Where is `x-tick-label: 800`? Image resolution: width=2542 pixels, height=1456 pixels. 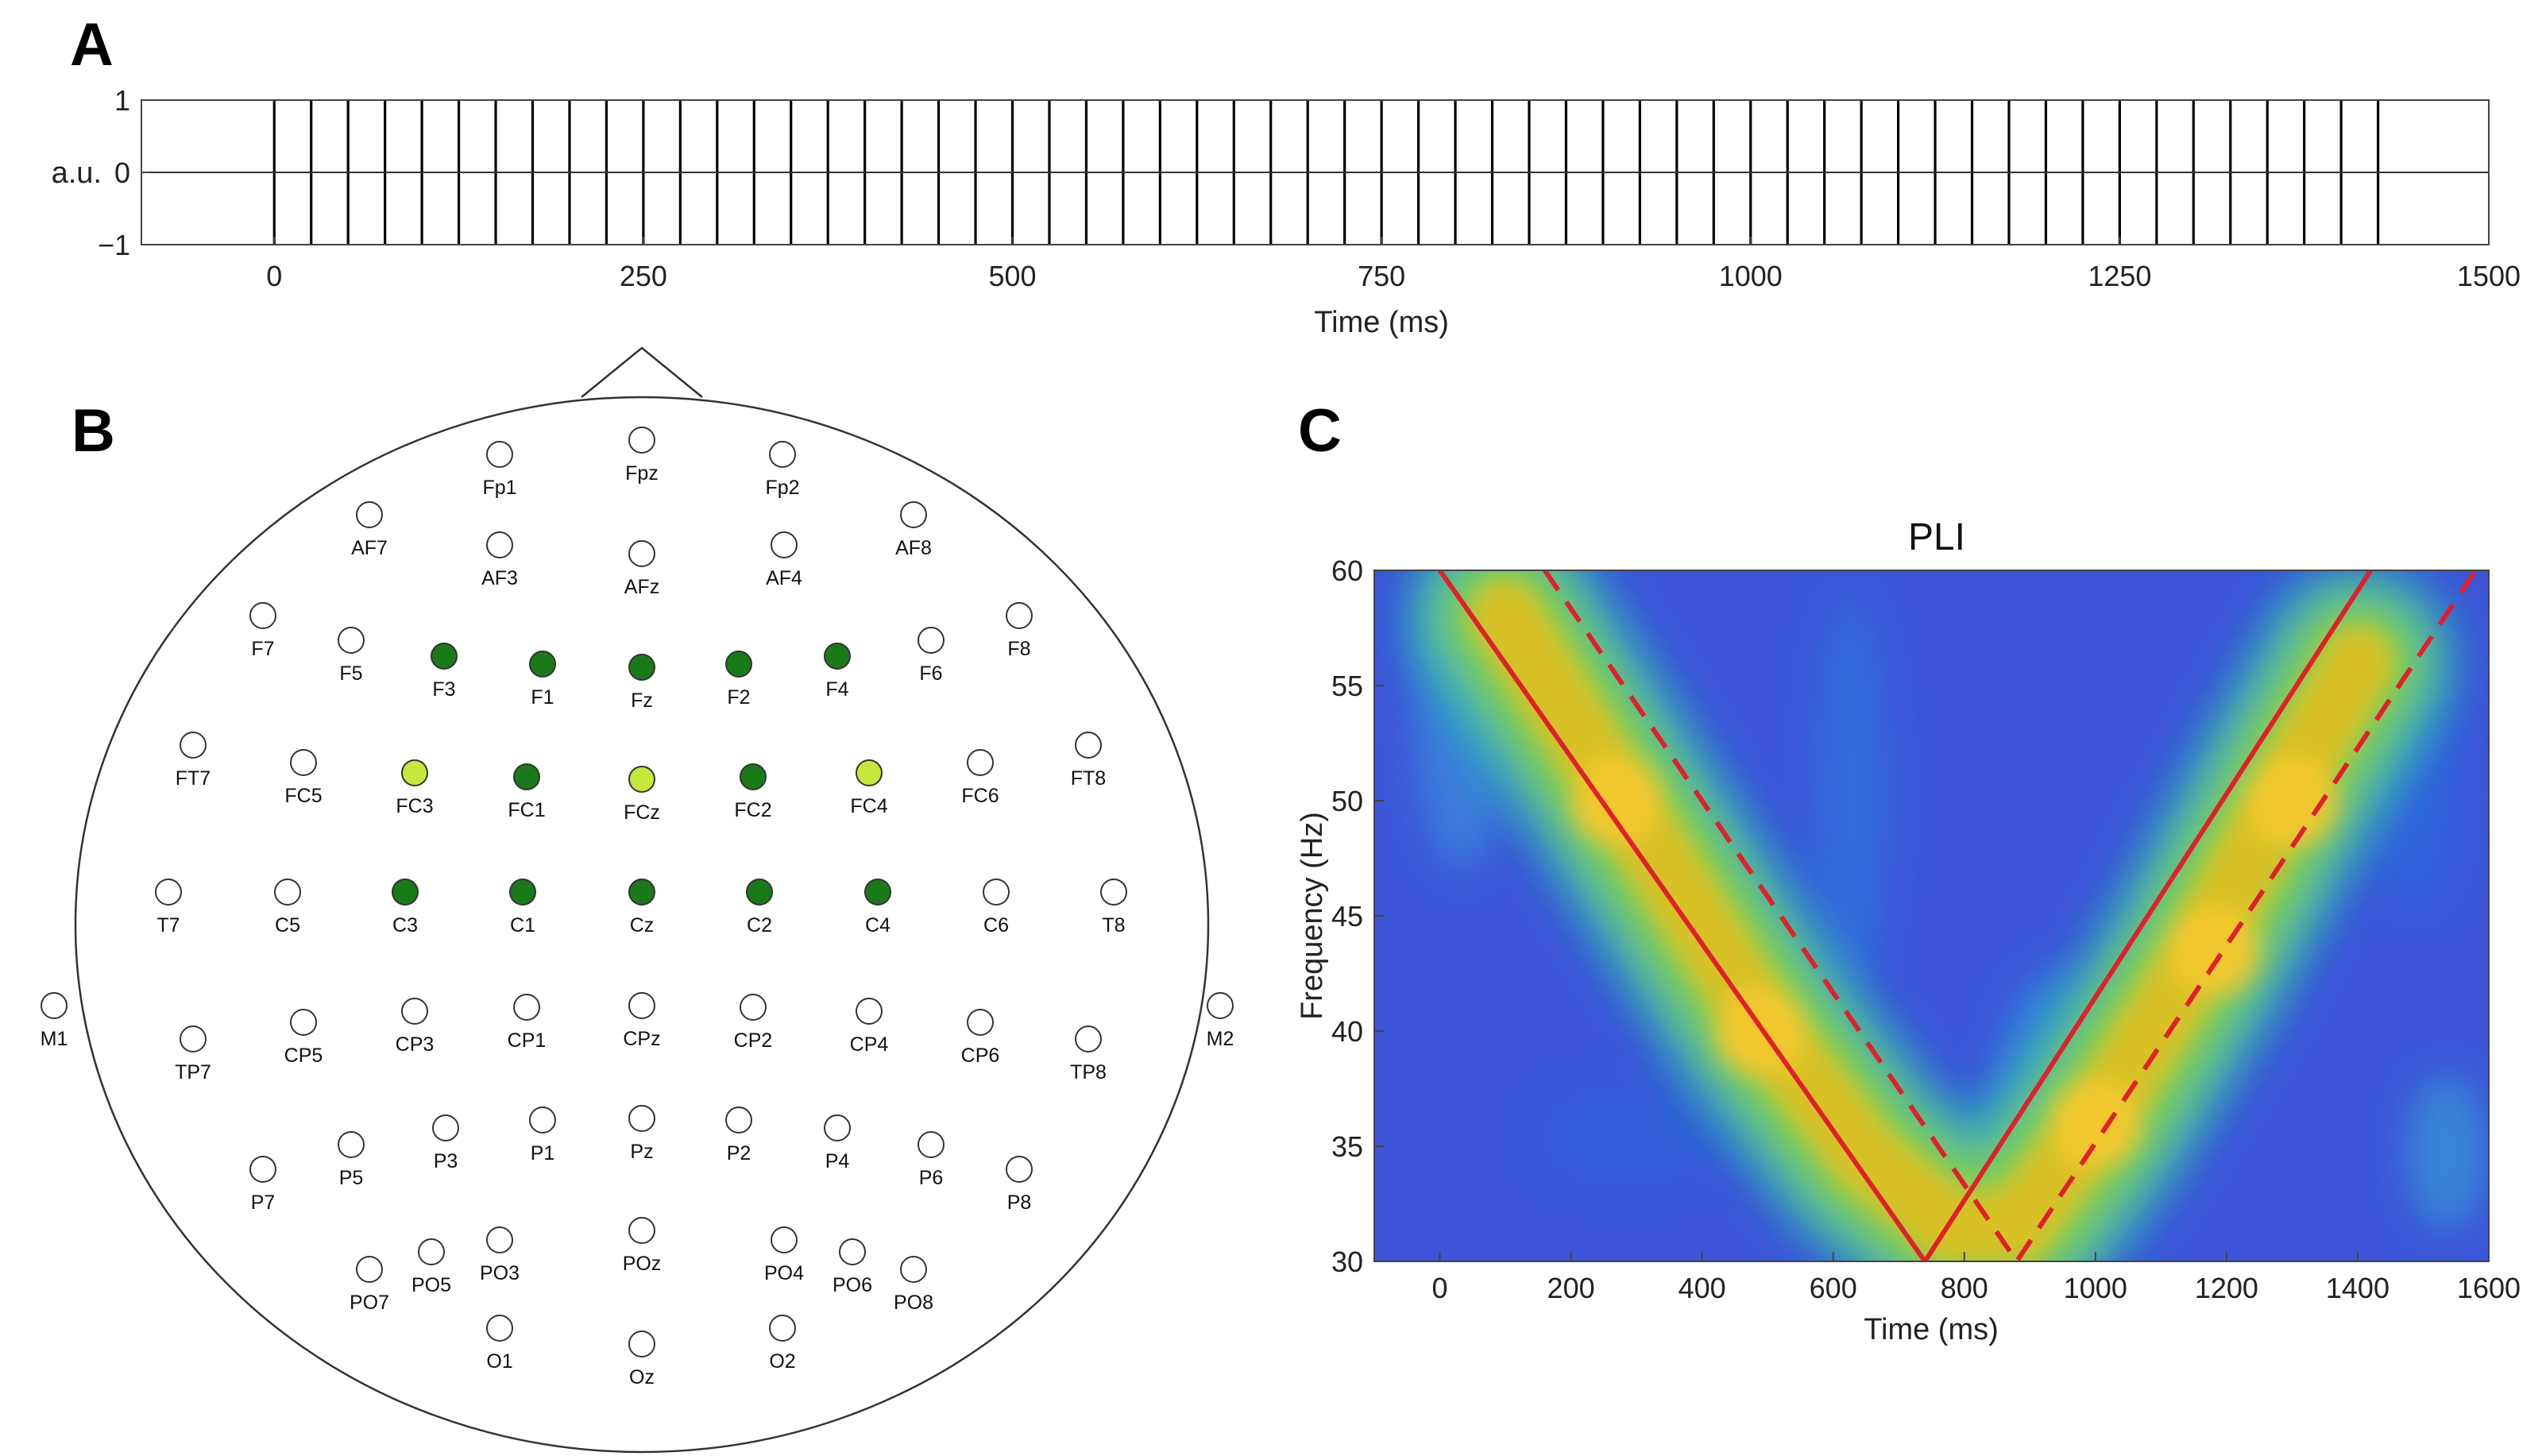 x-tick-label: 800 is located at coordinates (1965, 1288).